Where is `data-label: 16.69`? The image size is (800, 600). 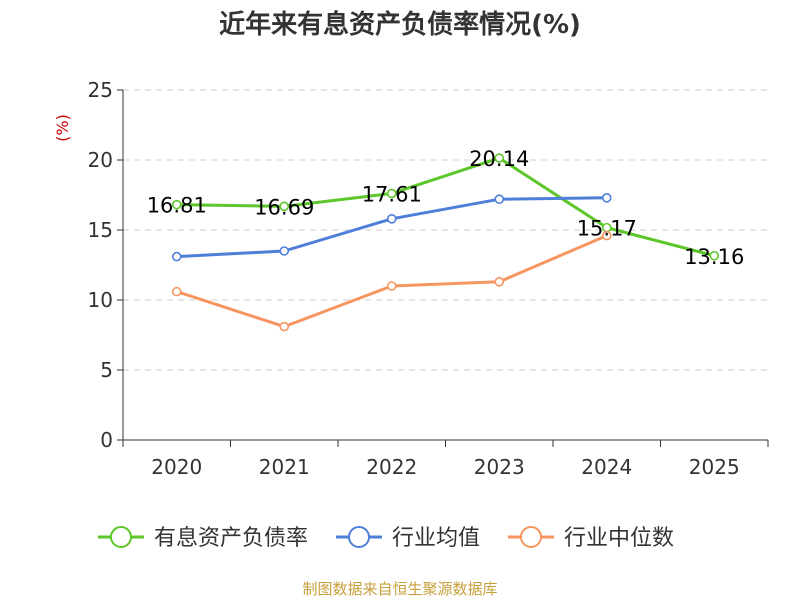 data-label: 16.69 is located at coordinates (284, 207).